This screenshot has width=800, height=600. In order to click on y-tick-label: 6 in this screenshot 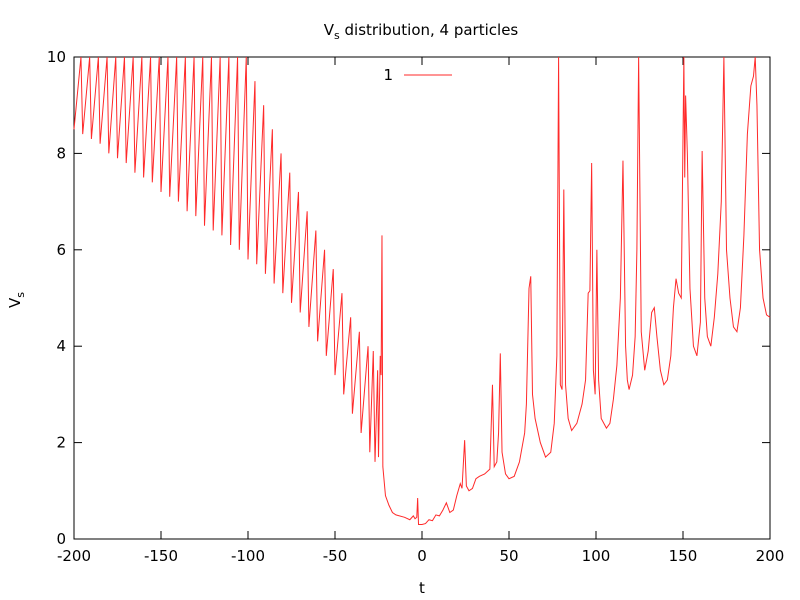, I will do `click(61, 250)`.